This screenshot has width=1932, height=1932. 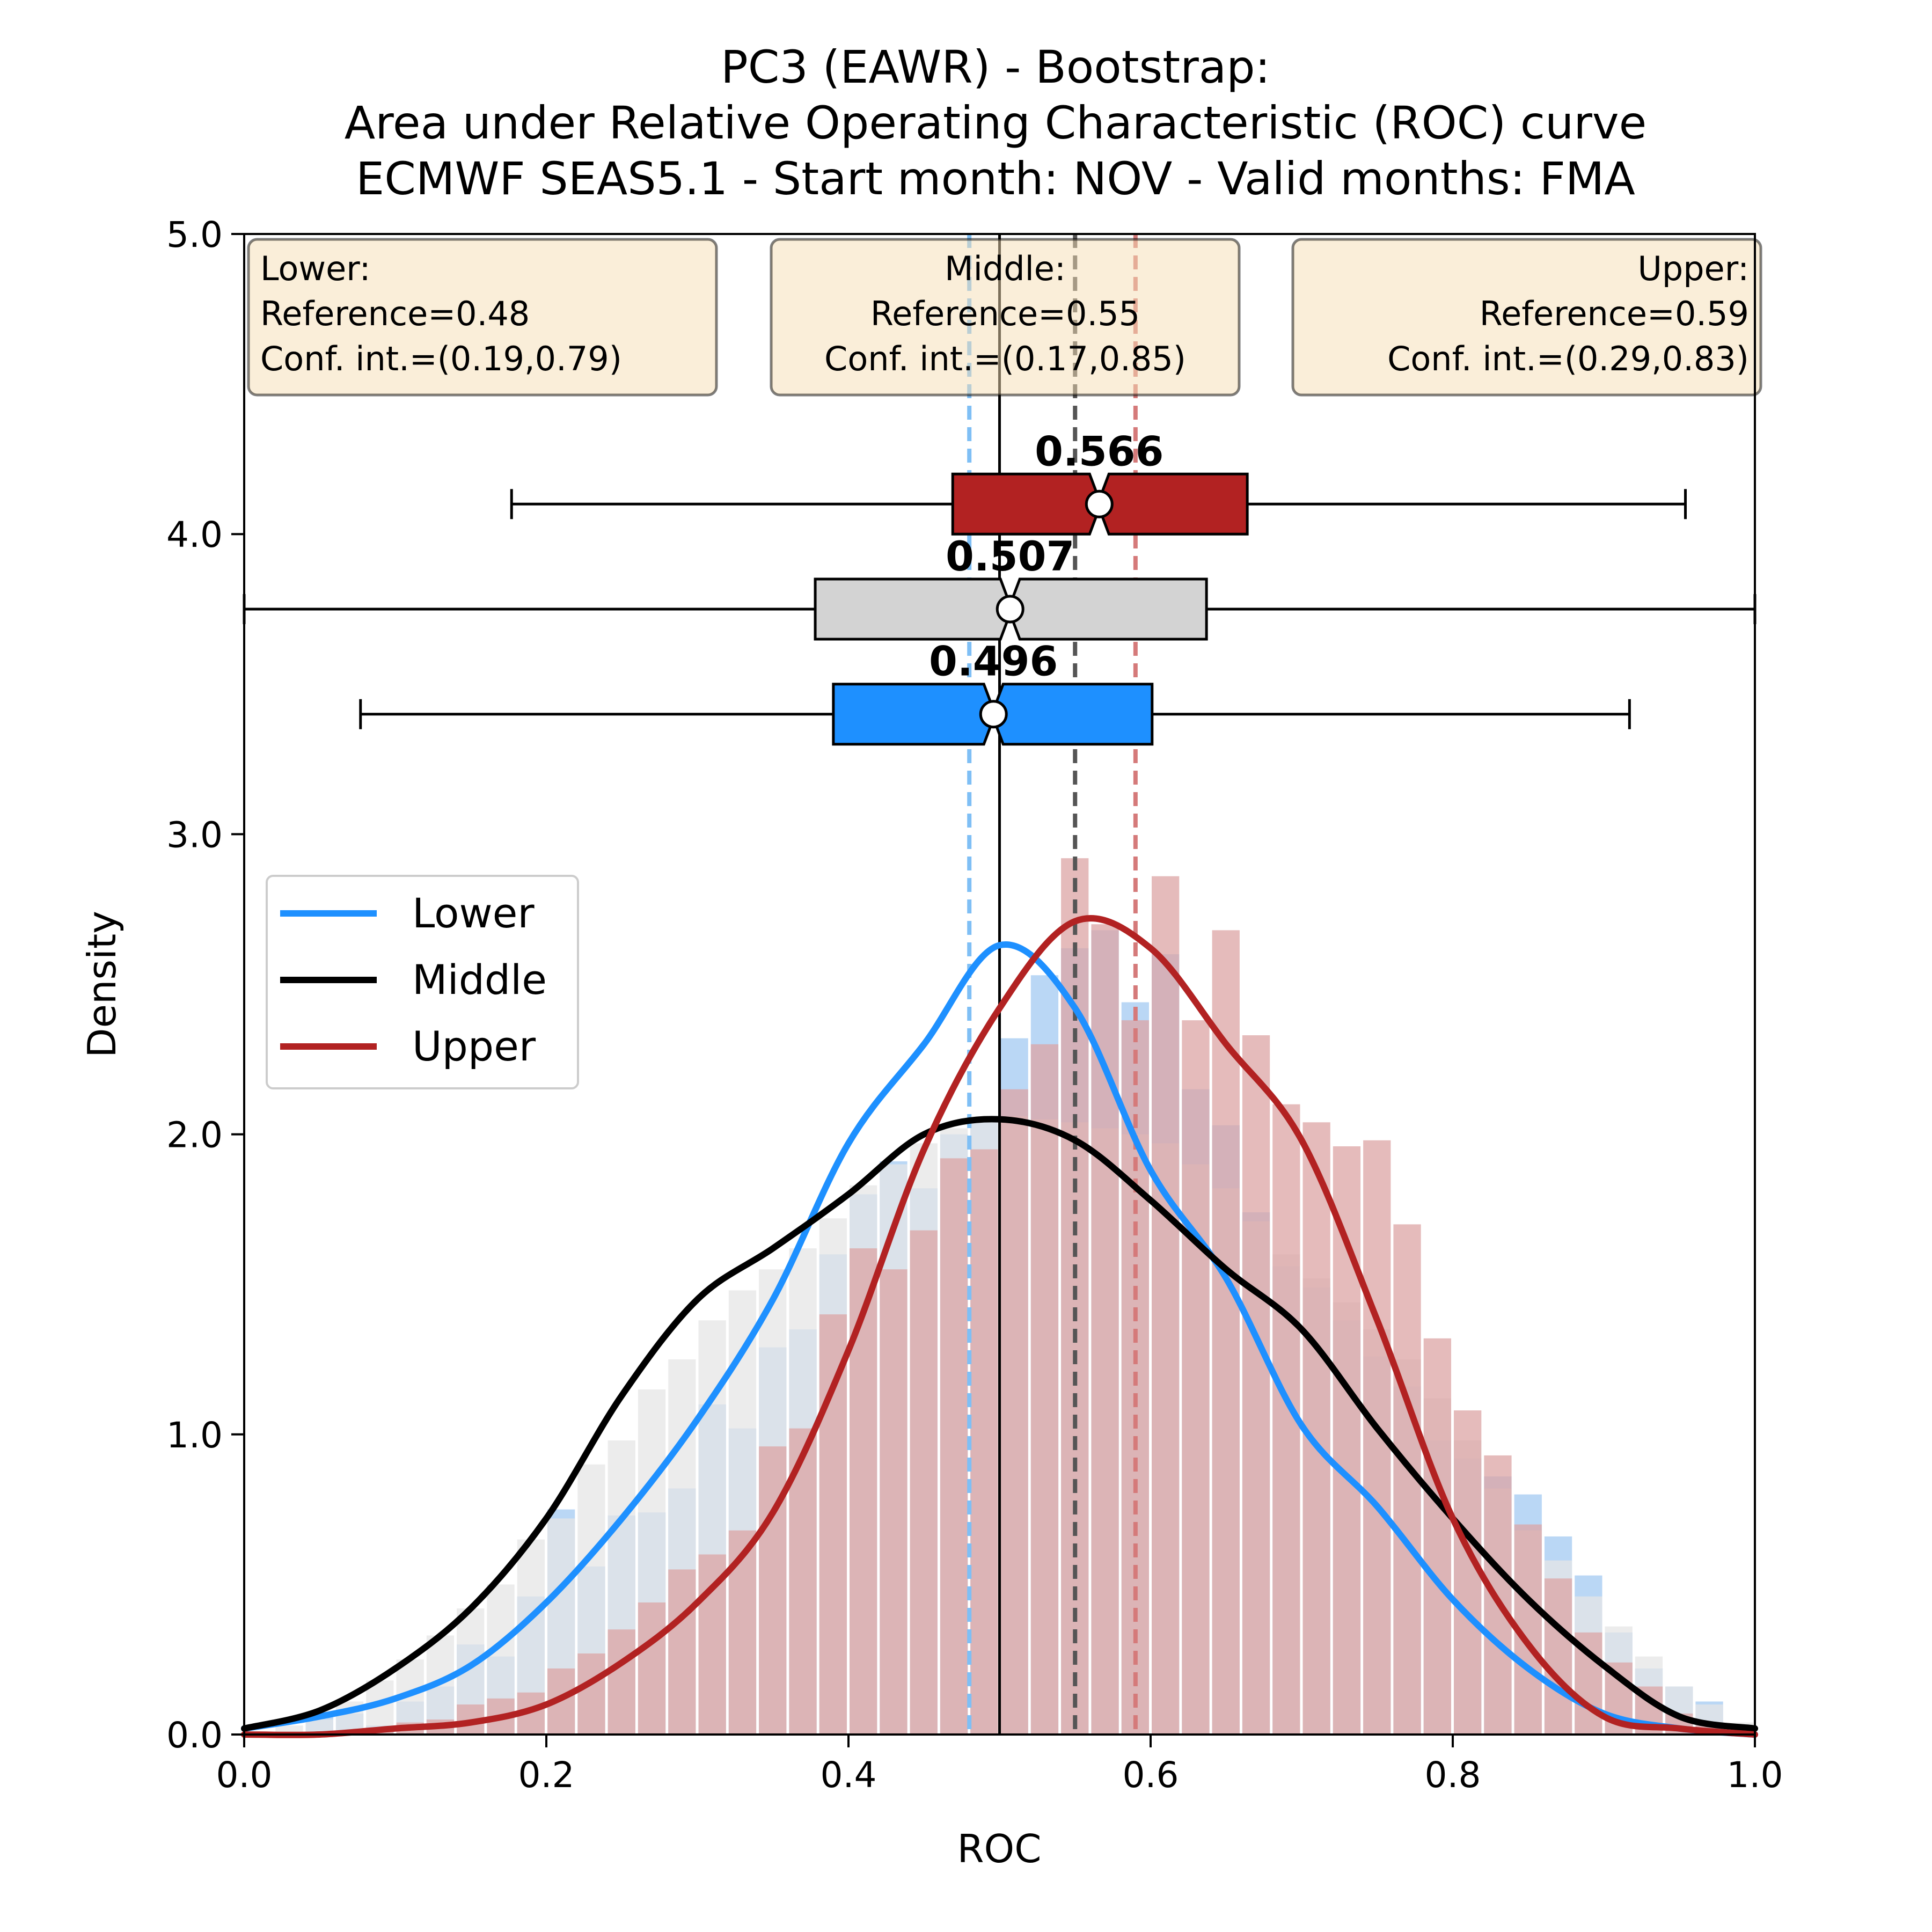 I want to click on y-tick-label: 5.0, so click(x=194, y=234).